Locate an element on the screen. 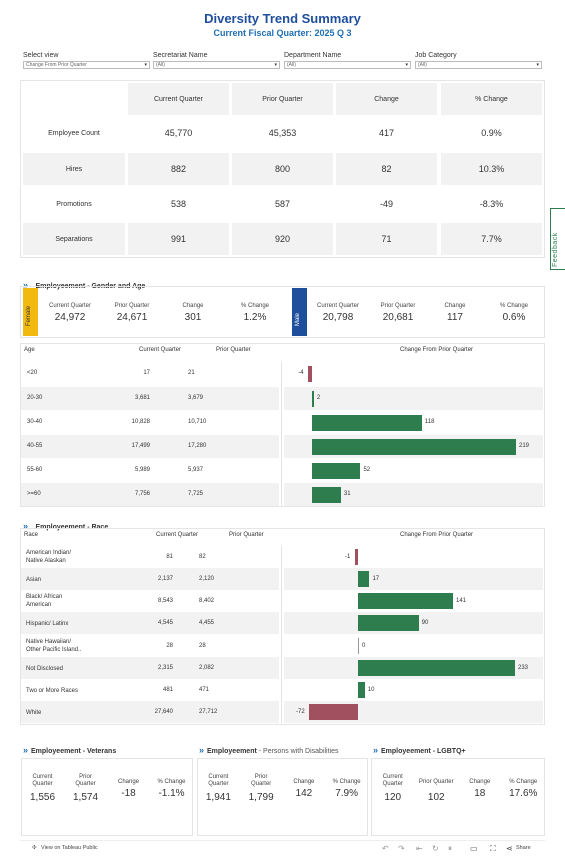  row-label: Separations is located at coordinates (74, 239).